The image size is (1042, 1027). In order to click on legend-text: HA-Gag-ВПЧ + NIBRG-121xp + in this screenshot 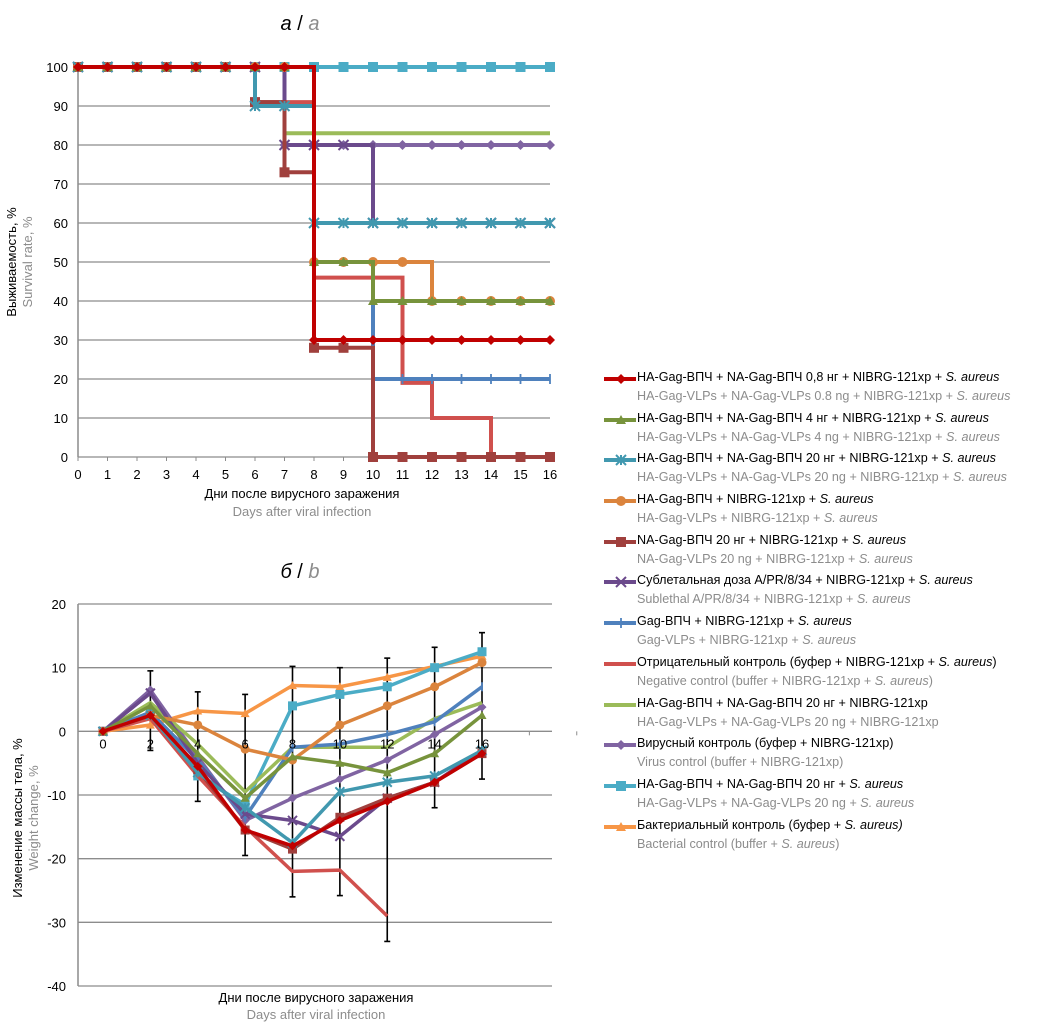, I will do `click(728, 499)`.